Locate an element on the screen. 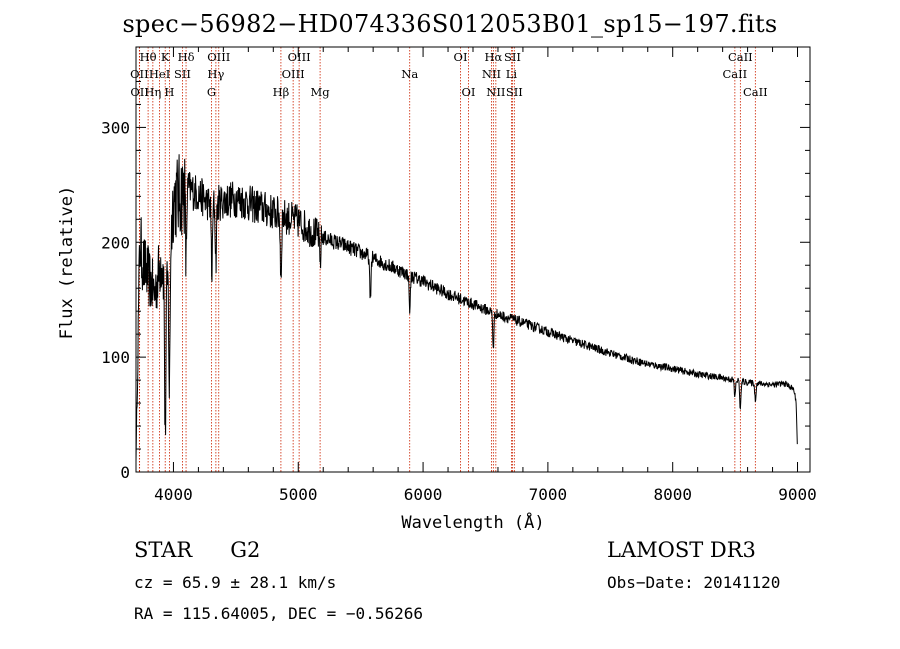  line-label: Hη is located at coordinates (152, 92).